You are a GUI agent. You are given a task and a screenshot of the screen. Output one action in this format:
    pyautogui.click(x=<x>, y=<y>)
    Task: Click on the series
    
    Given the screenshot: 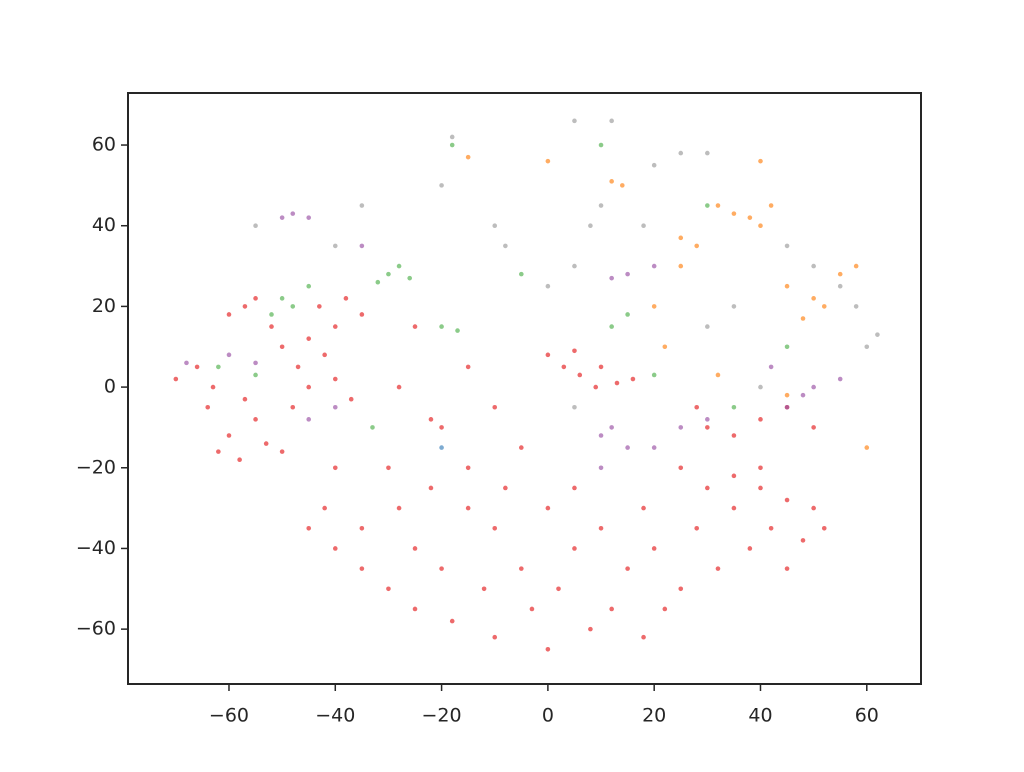 What is the action you would take?
    pyautogui.click(x=441, y=447)
    